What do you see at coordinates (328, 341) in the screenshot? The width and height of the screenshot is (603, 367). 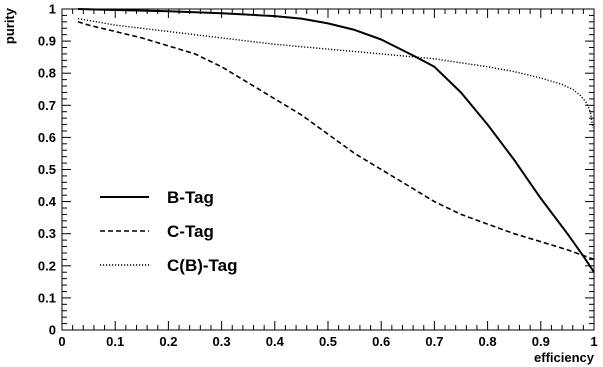 I see `x-tick-label: 0.5` at bounding box center [328, 341].